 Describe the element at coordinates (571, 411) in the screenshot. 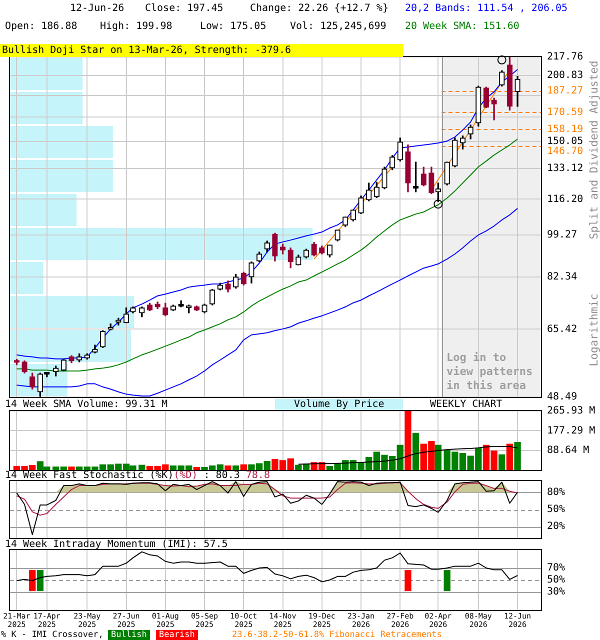

I see `y-tick-label: 265.93 M` at that location.